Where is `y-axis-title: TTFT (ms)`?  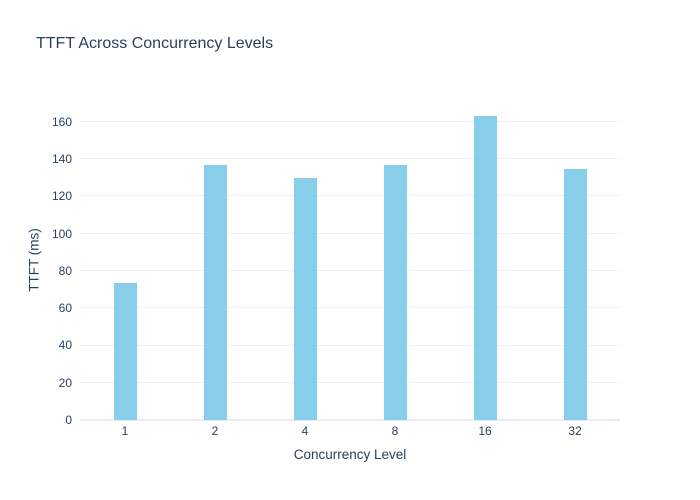
y-axis-title: TTFT (ms) is located at coordinates (34, 260).